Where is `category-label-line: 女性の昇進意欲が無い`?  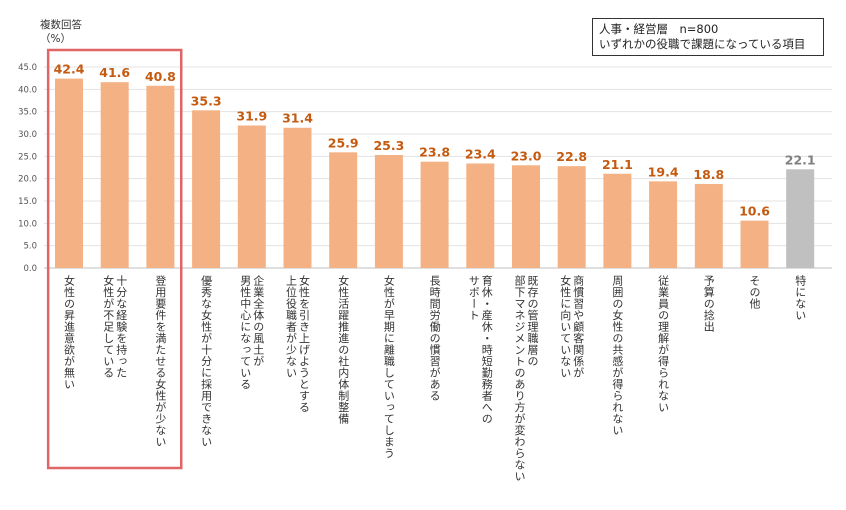 category-label-line: 女性の昇進意欲が無い is located at coordinates (69, 332).